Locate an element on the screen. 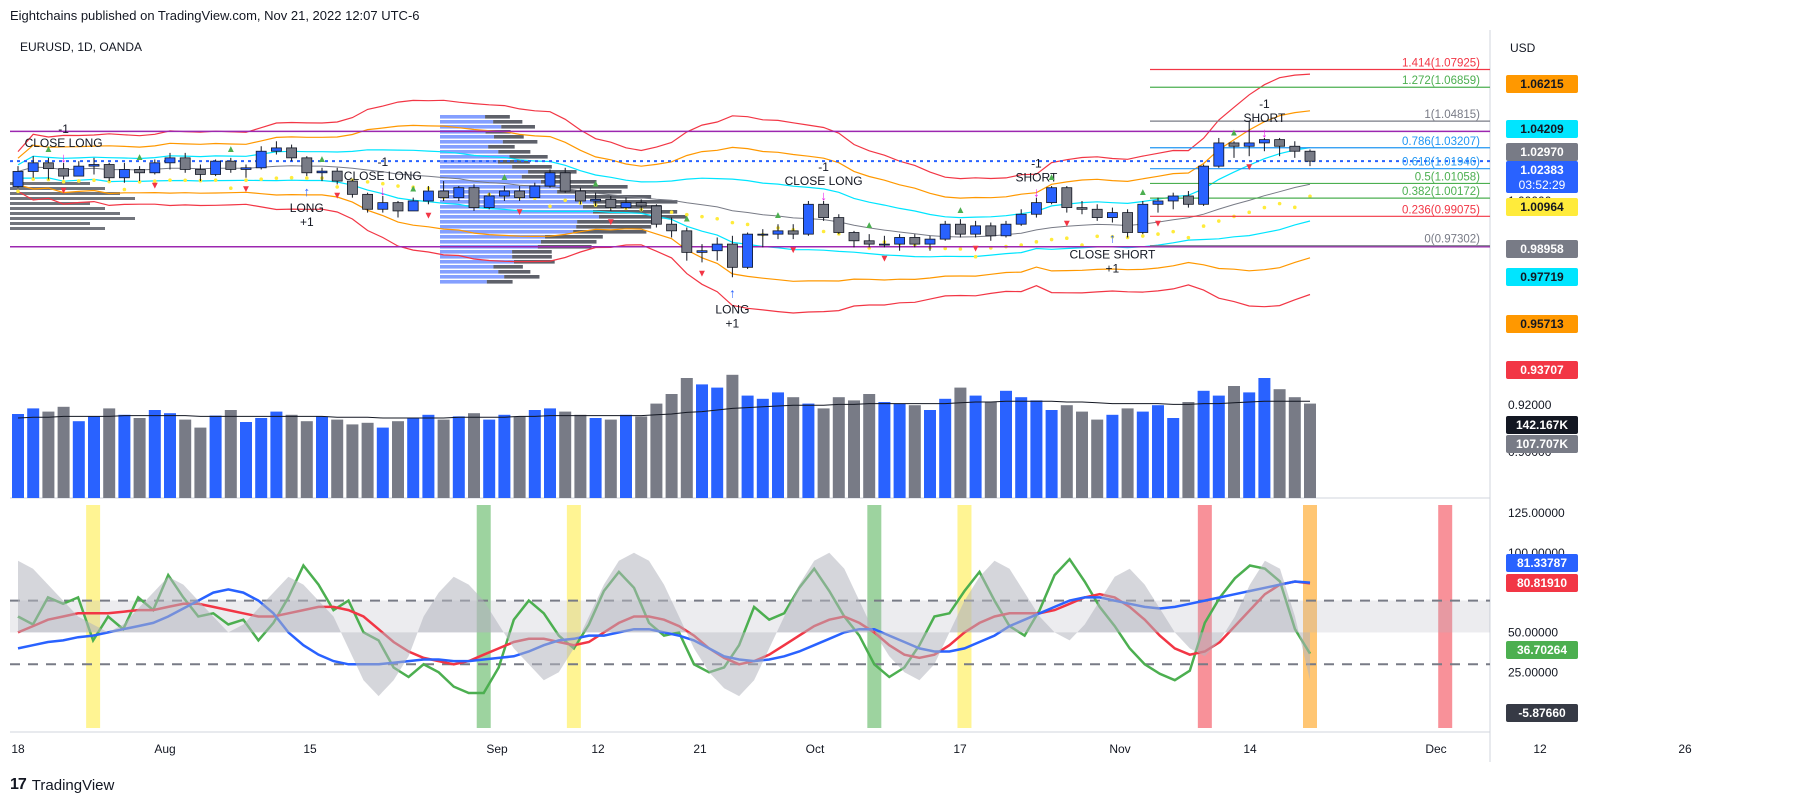  signal-highlight-column is located at coordinates (1310, 616).